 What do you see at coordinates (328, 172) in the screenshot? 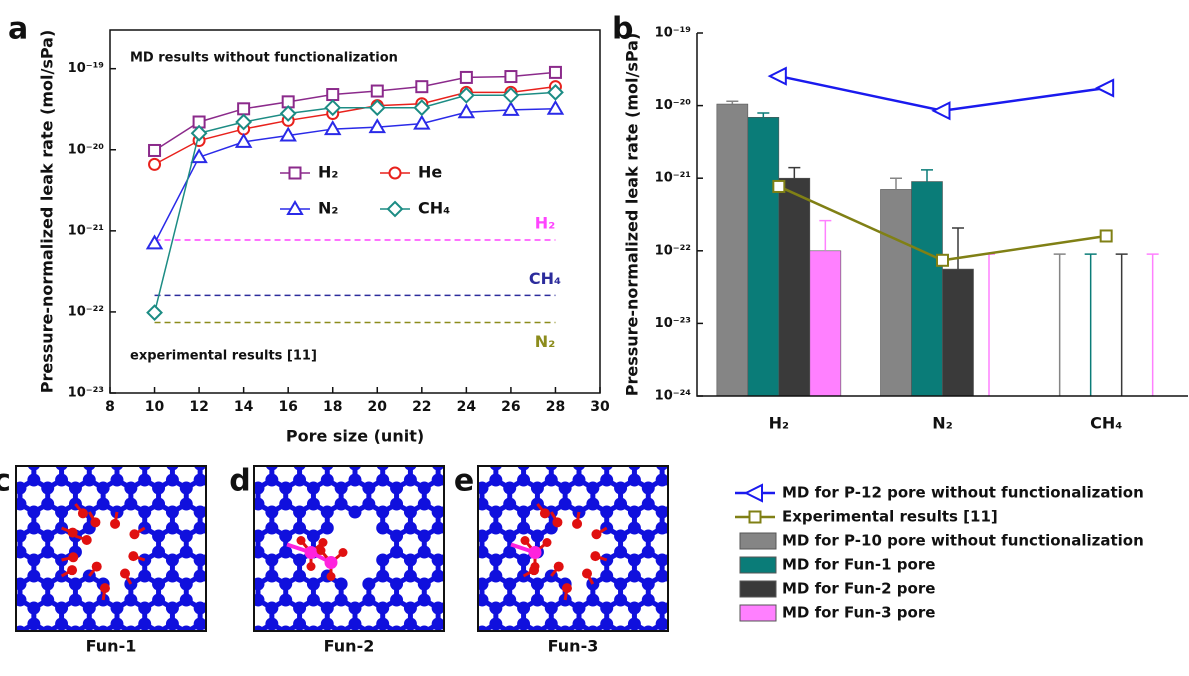
I see `legend-label: H₂` at bounding box center [328, 172].